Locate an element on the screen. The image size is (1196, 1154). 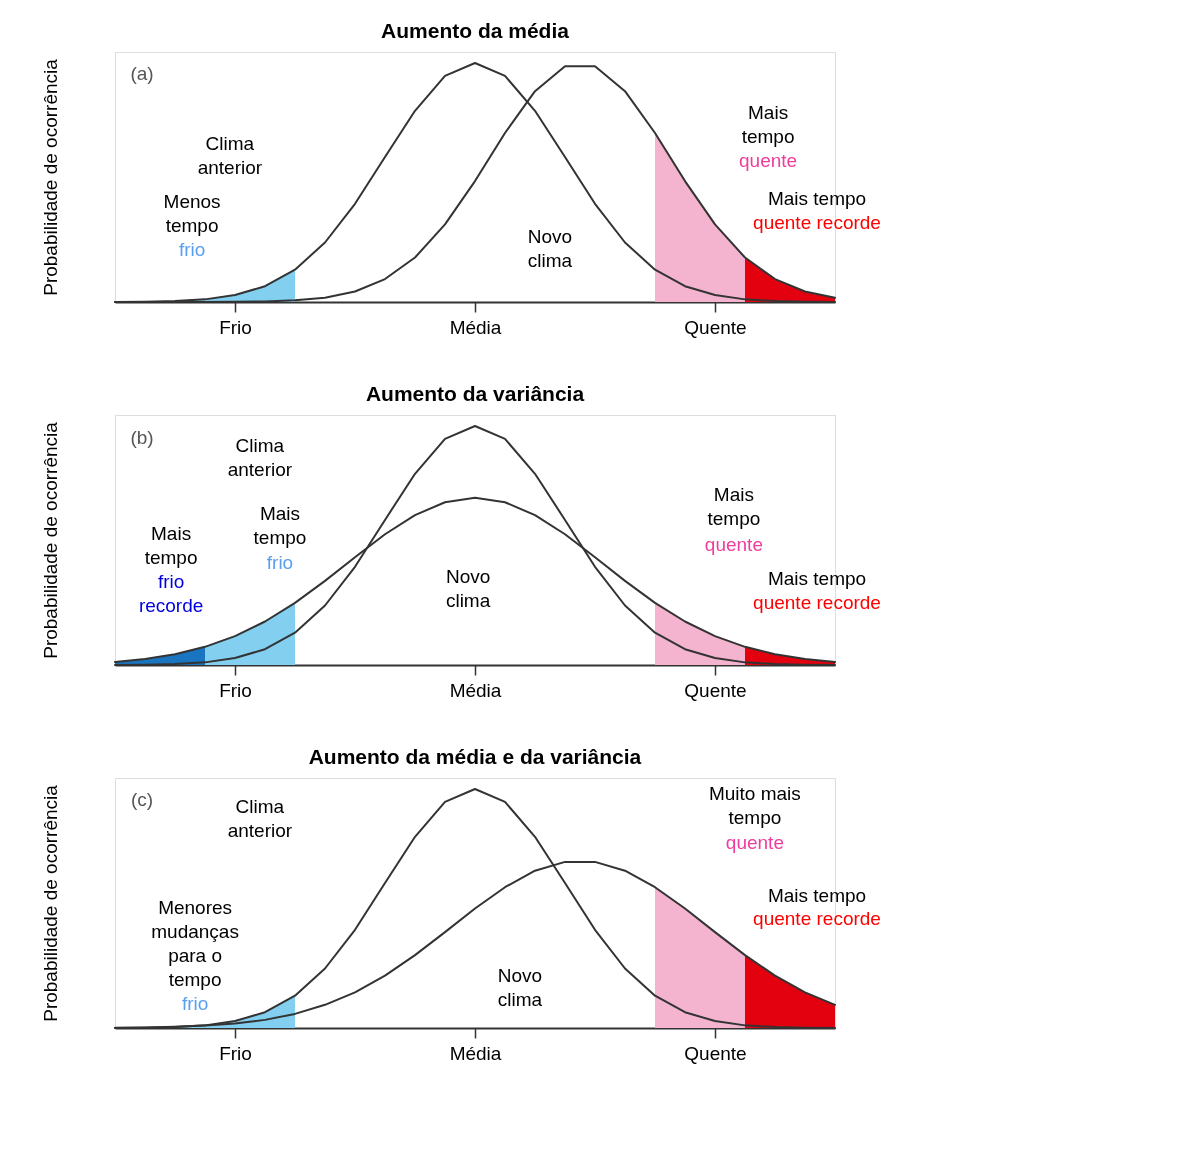
annotation: (b) is located at coordinates (142, 437).